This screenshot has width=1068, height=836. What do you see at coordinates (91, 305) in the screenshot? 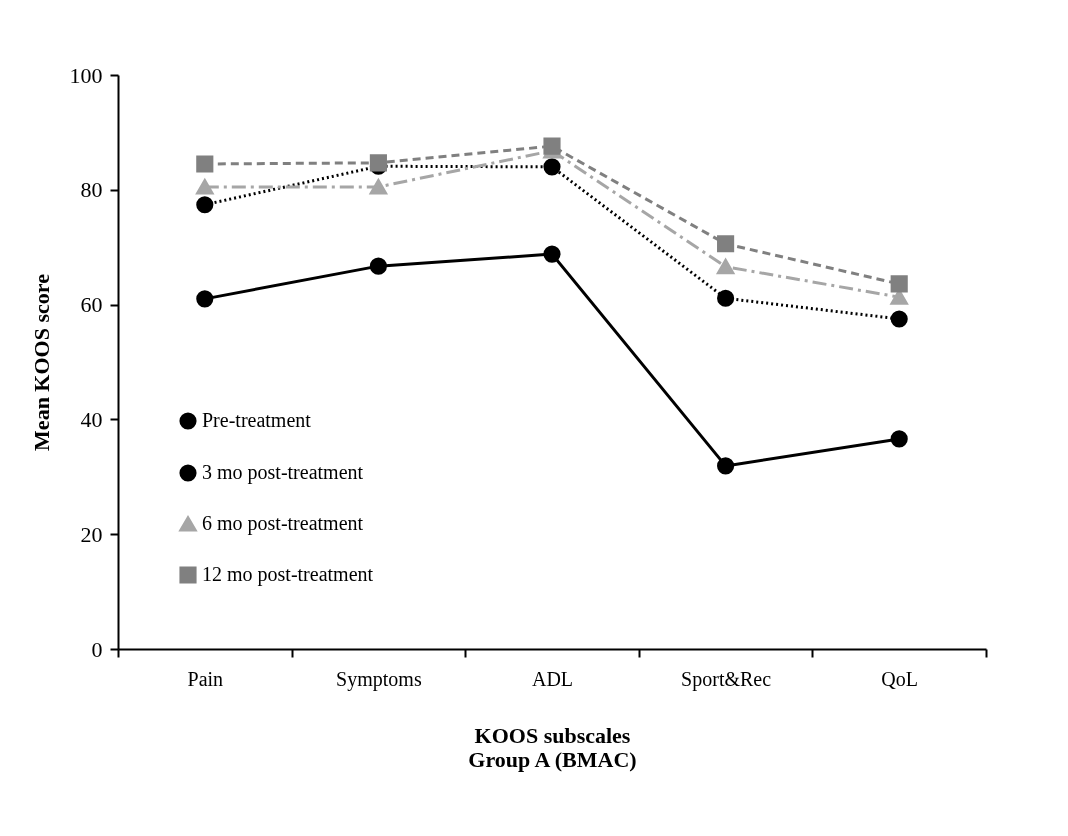
I see `y-tick-label: 60` at bounding box center [91, 305].